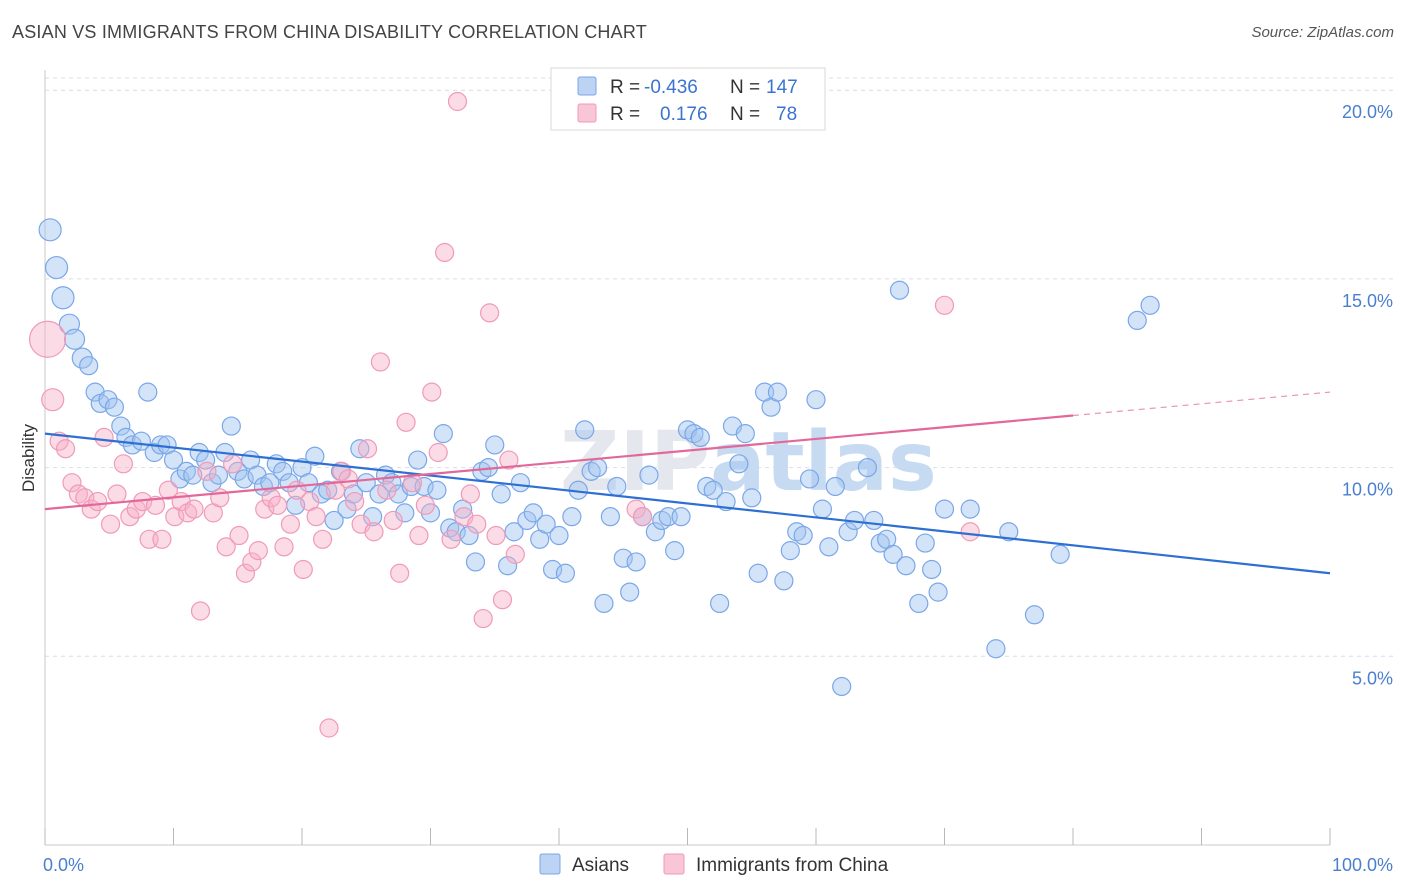 This screenshot has height=892, width=1406. I want to click on source-label: Source: ZipAtlas.com, so click(1322, 32).